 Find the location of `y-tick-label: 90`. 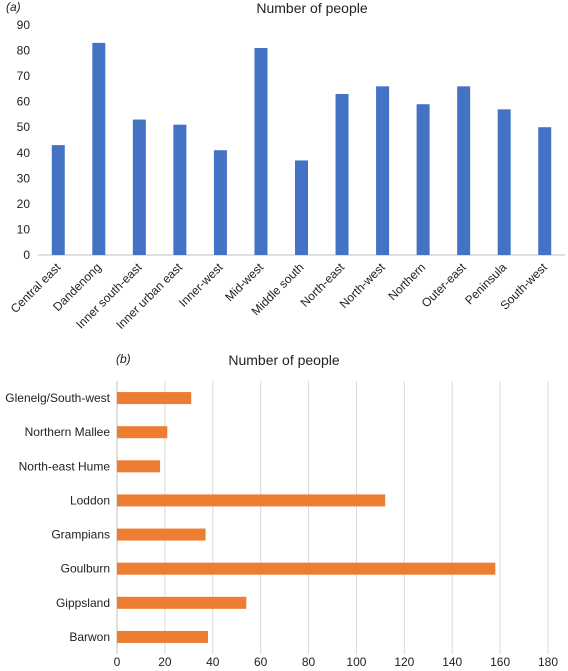

y-tick-label: 90 is located at coordinates (24, 25).